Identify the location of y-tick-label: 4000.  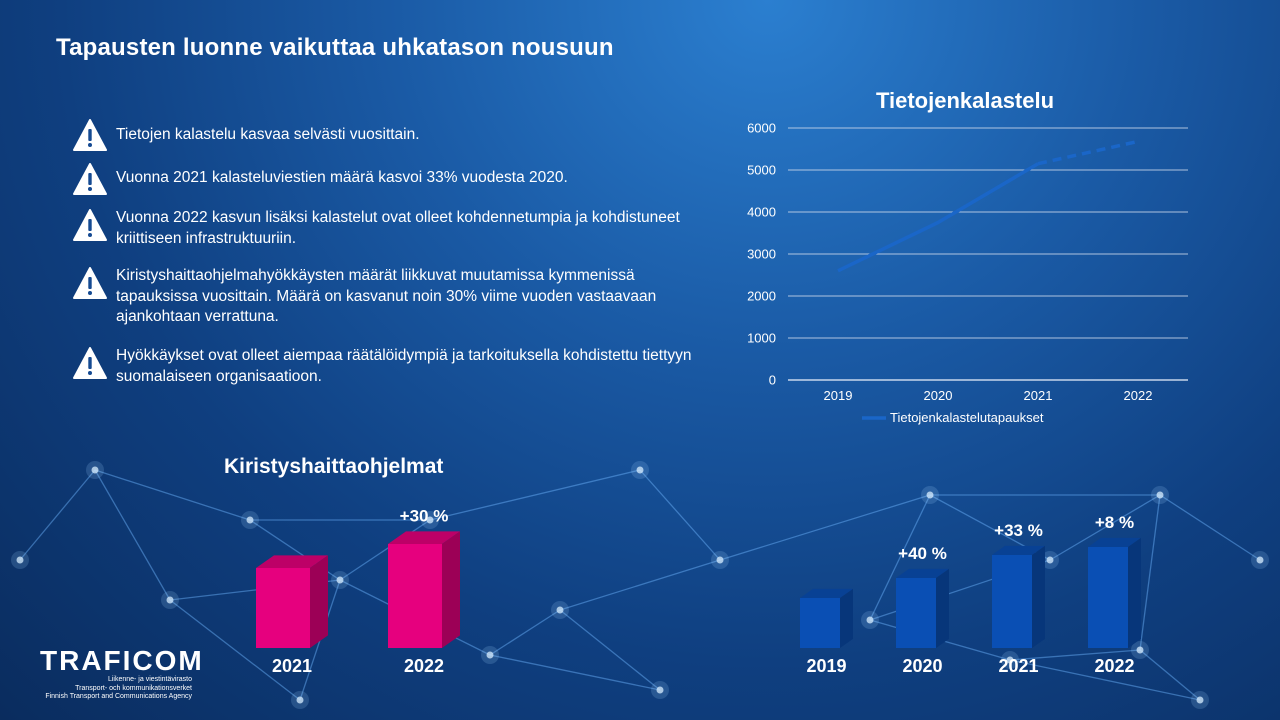
(761, 212).